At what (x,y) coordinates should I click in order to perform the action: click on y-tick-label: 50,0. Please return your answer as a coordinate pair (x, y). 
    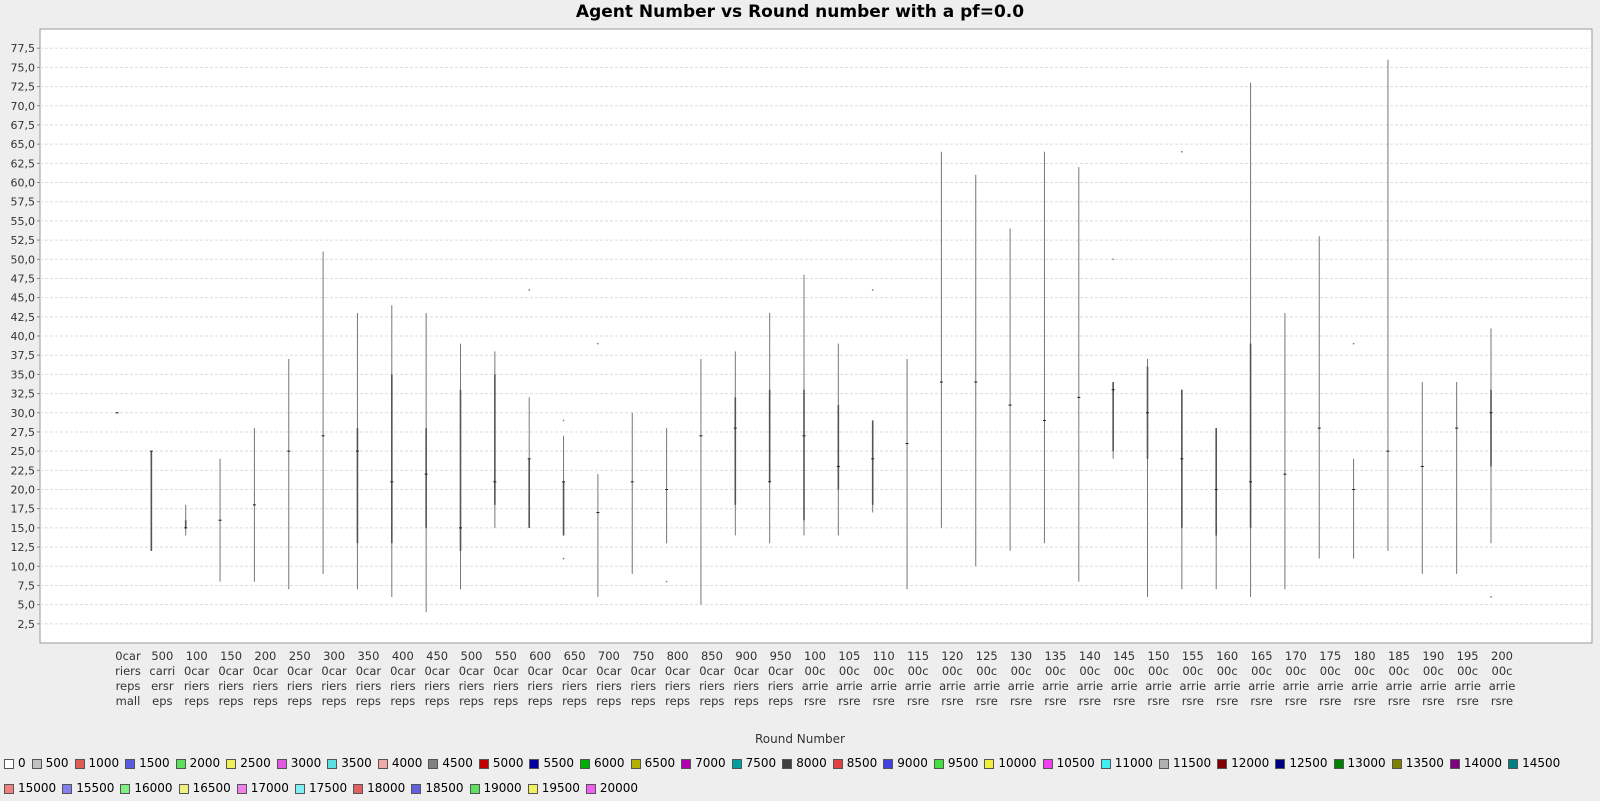
    Looking at the image, I should click on (23, 259).